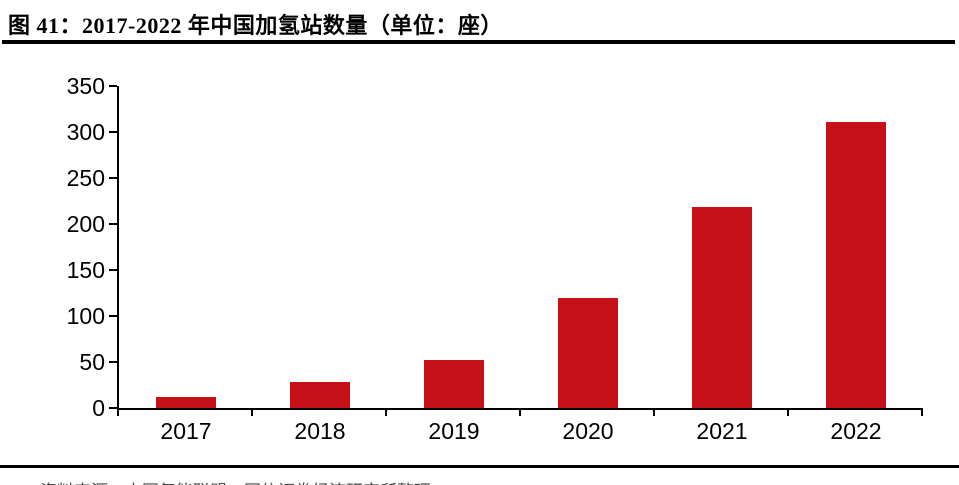  I want to click on bar-2020, so click(588, 353).